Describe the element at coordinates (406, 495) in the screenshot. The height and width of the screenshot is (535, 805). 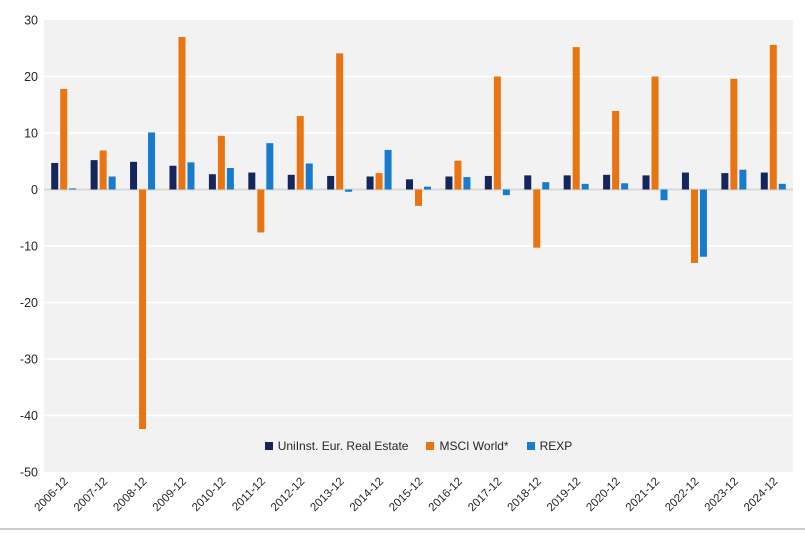
I see `x-tick-label: 2015-12` at that location.